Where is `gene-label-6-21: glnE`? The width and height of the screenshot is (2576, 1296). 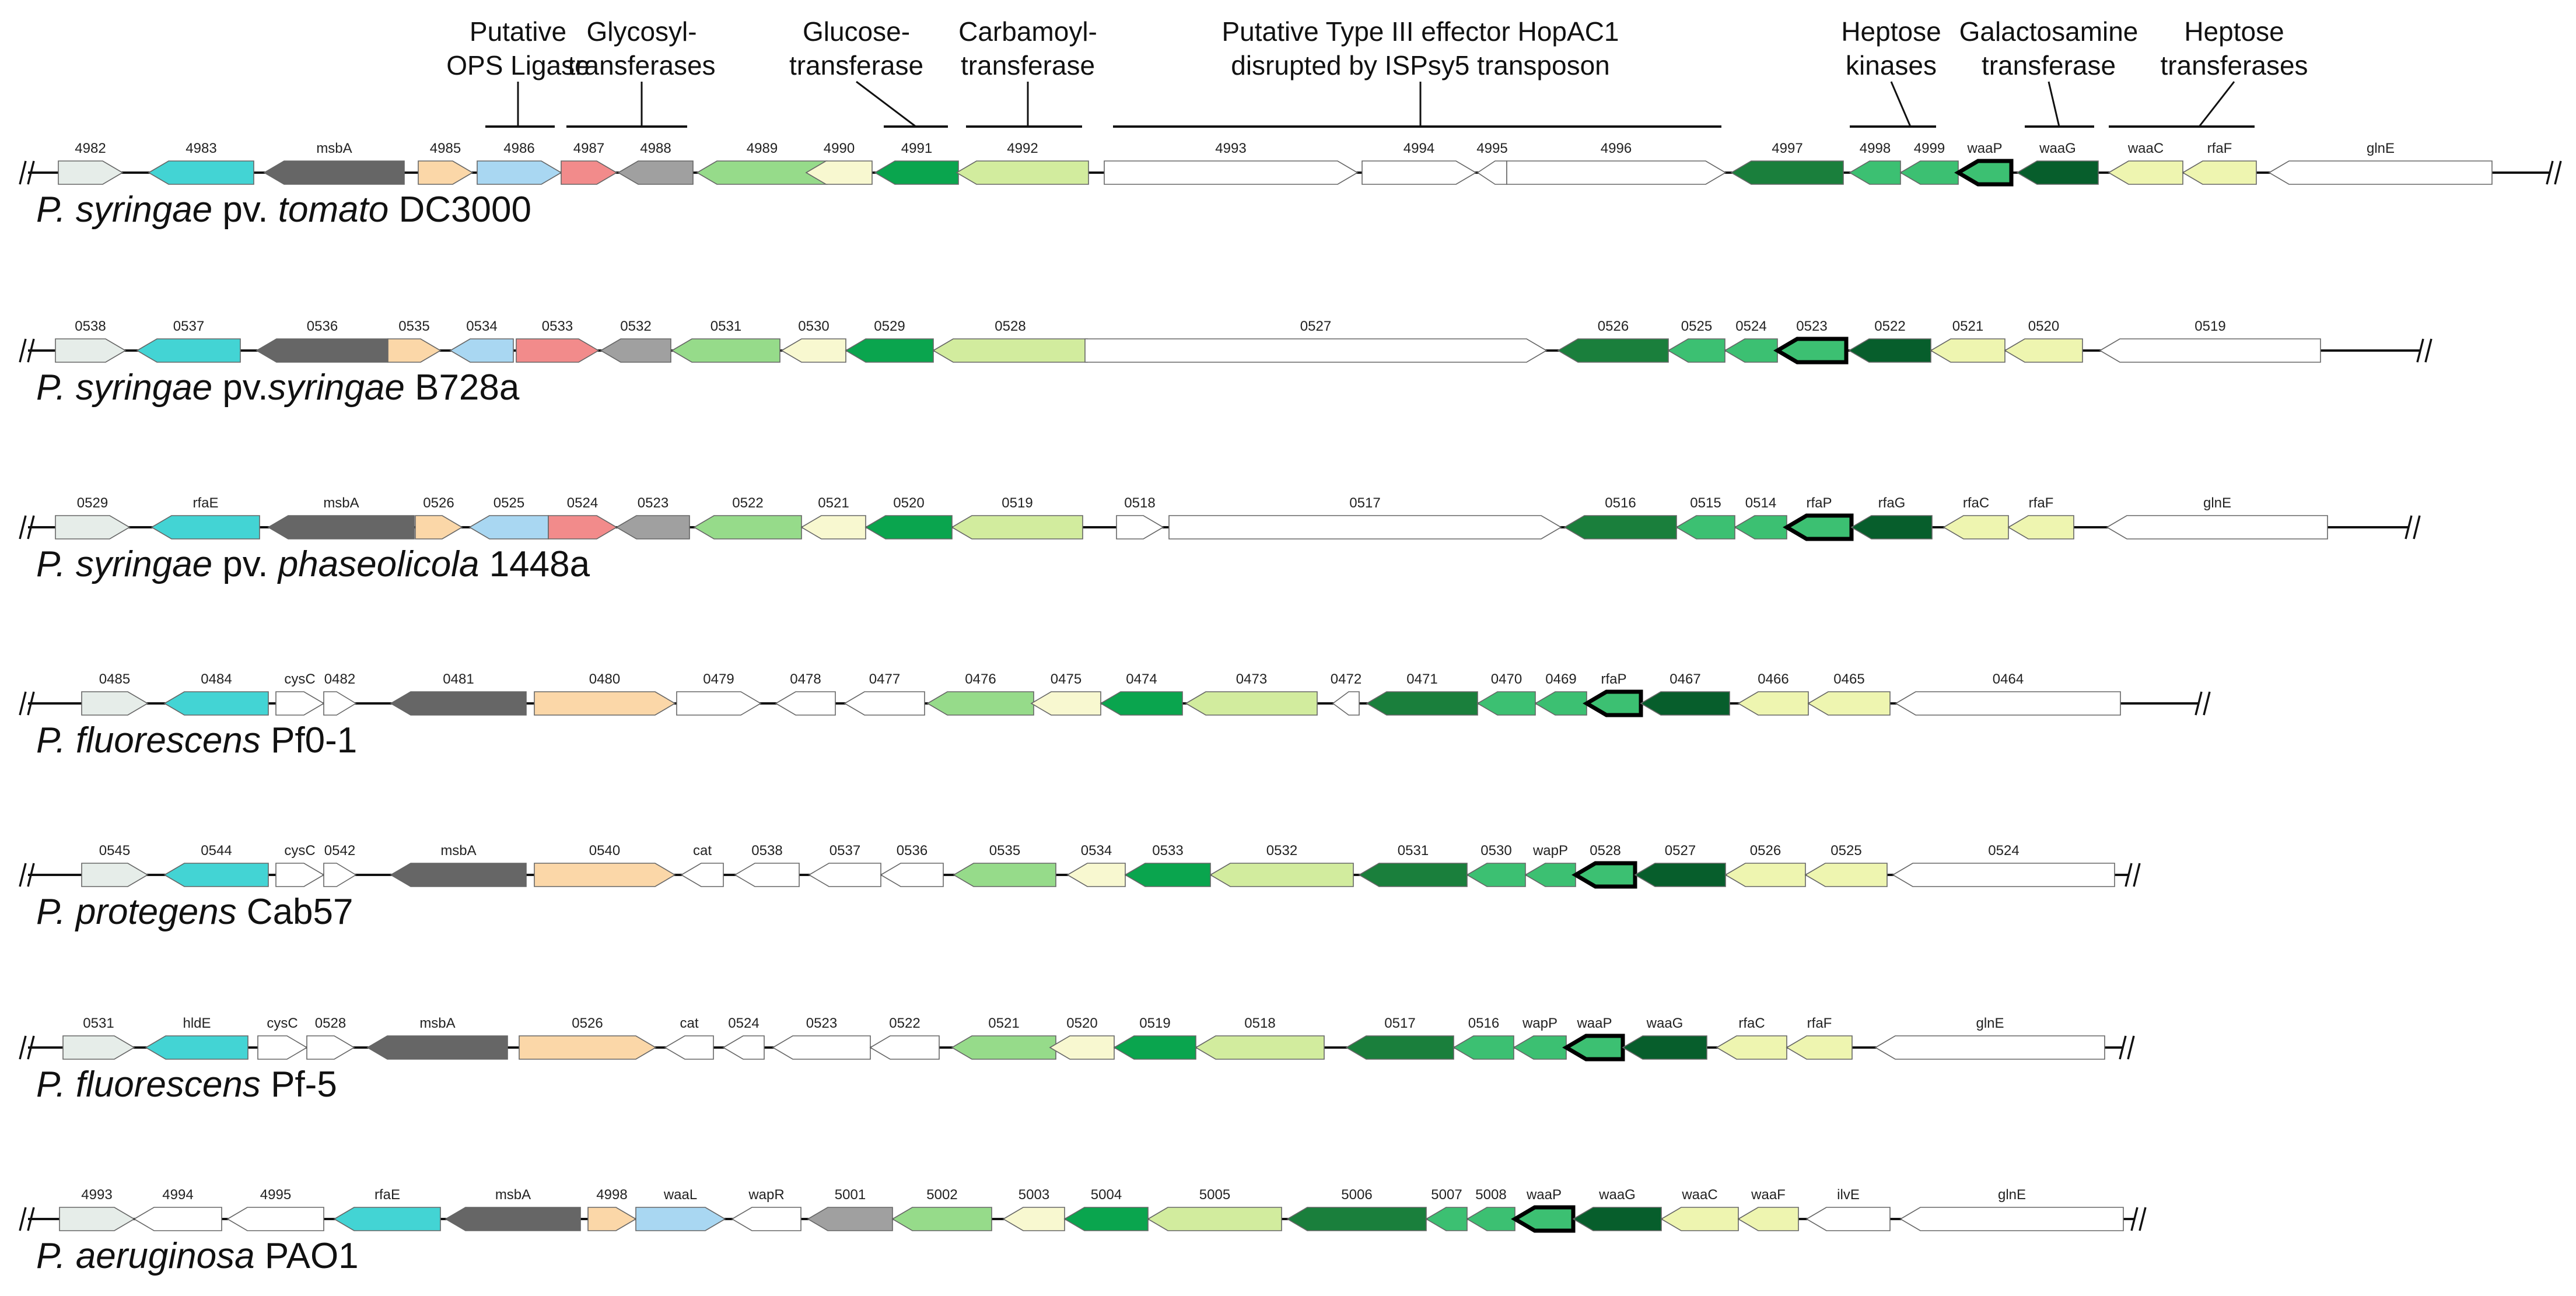
gene-label-6-21: glnE is located at coordinates (2012, 1195).